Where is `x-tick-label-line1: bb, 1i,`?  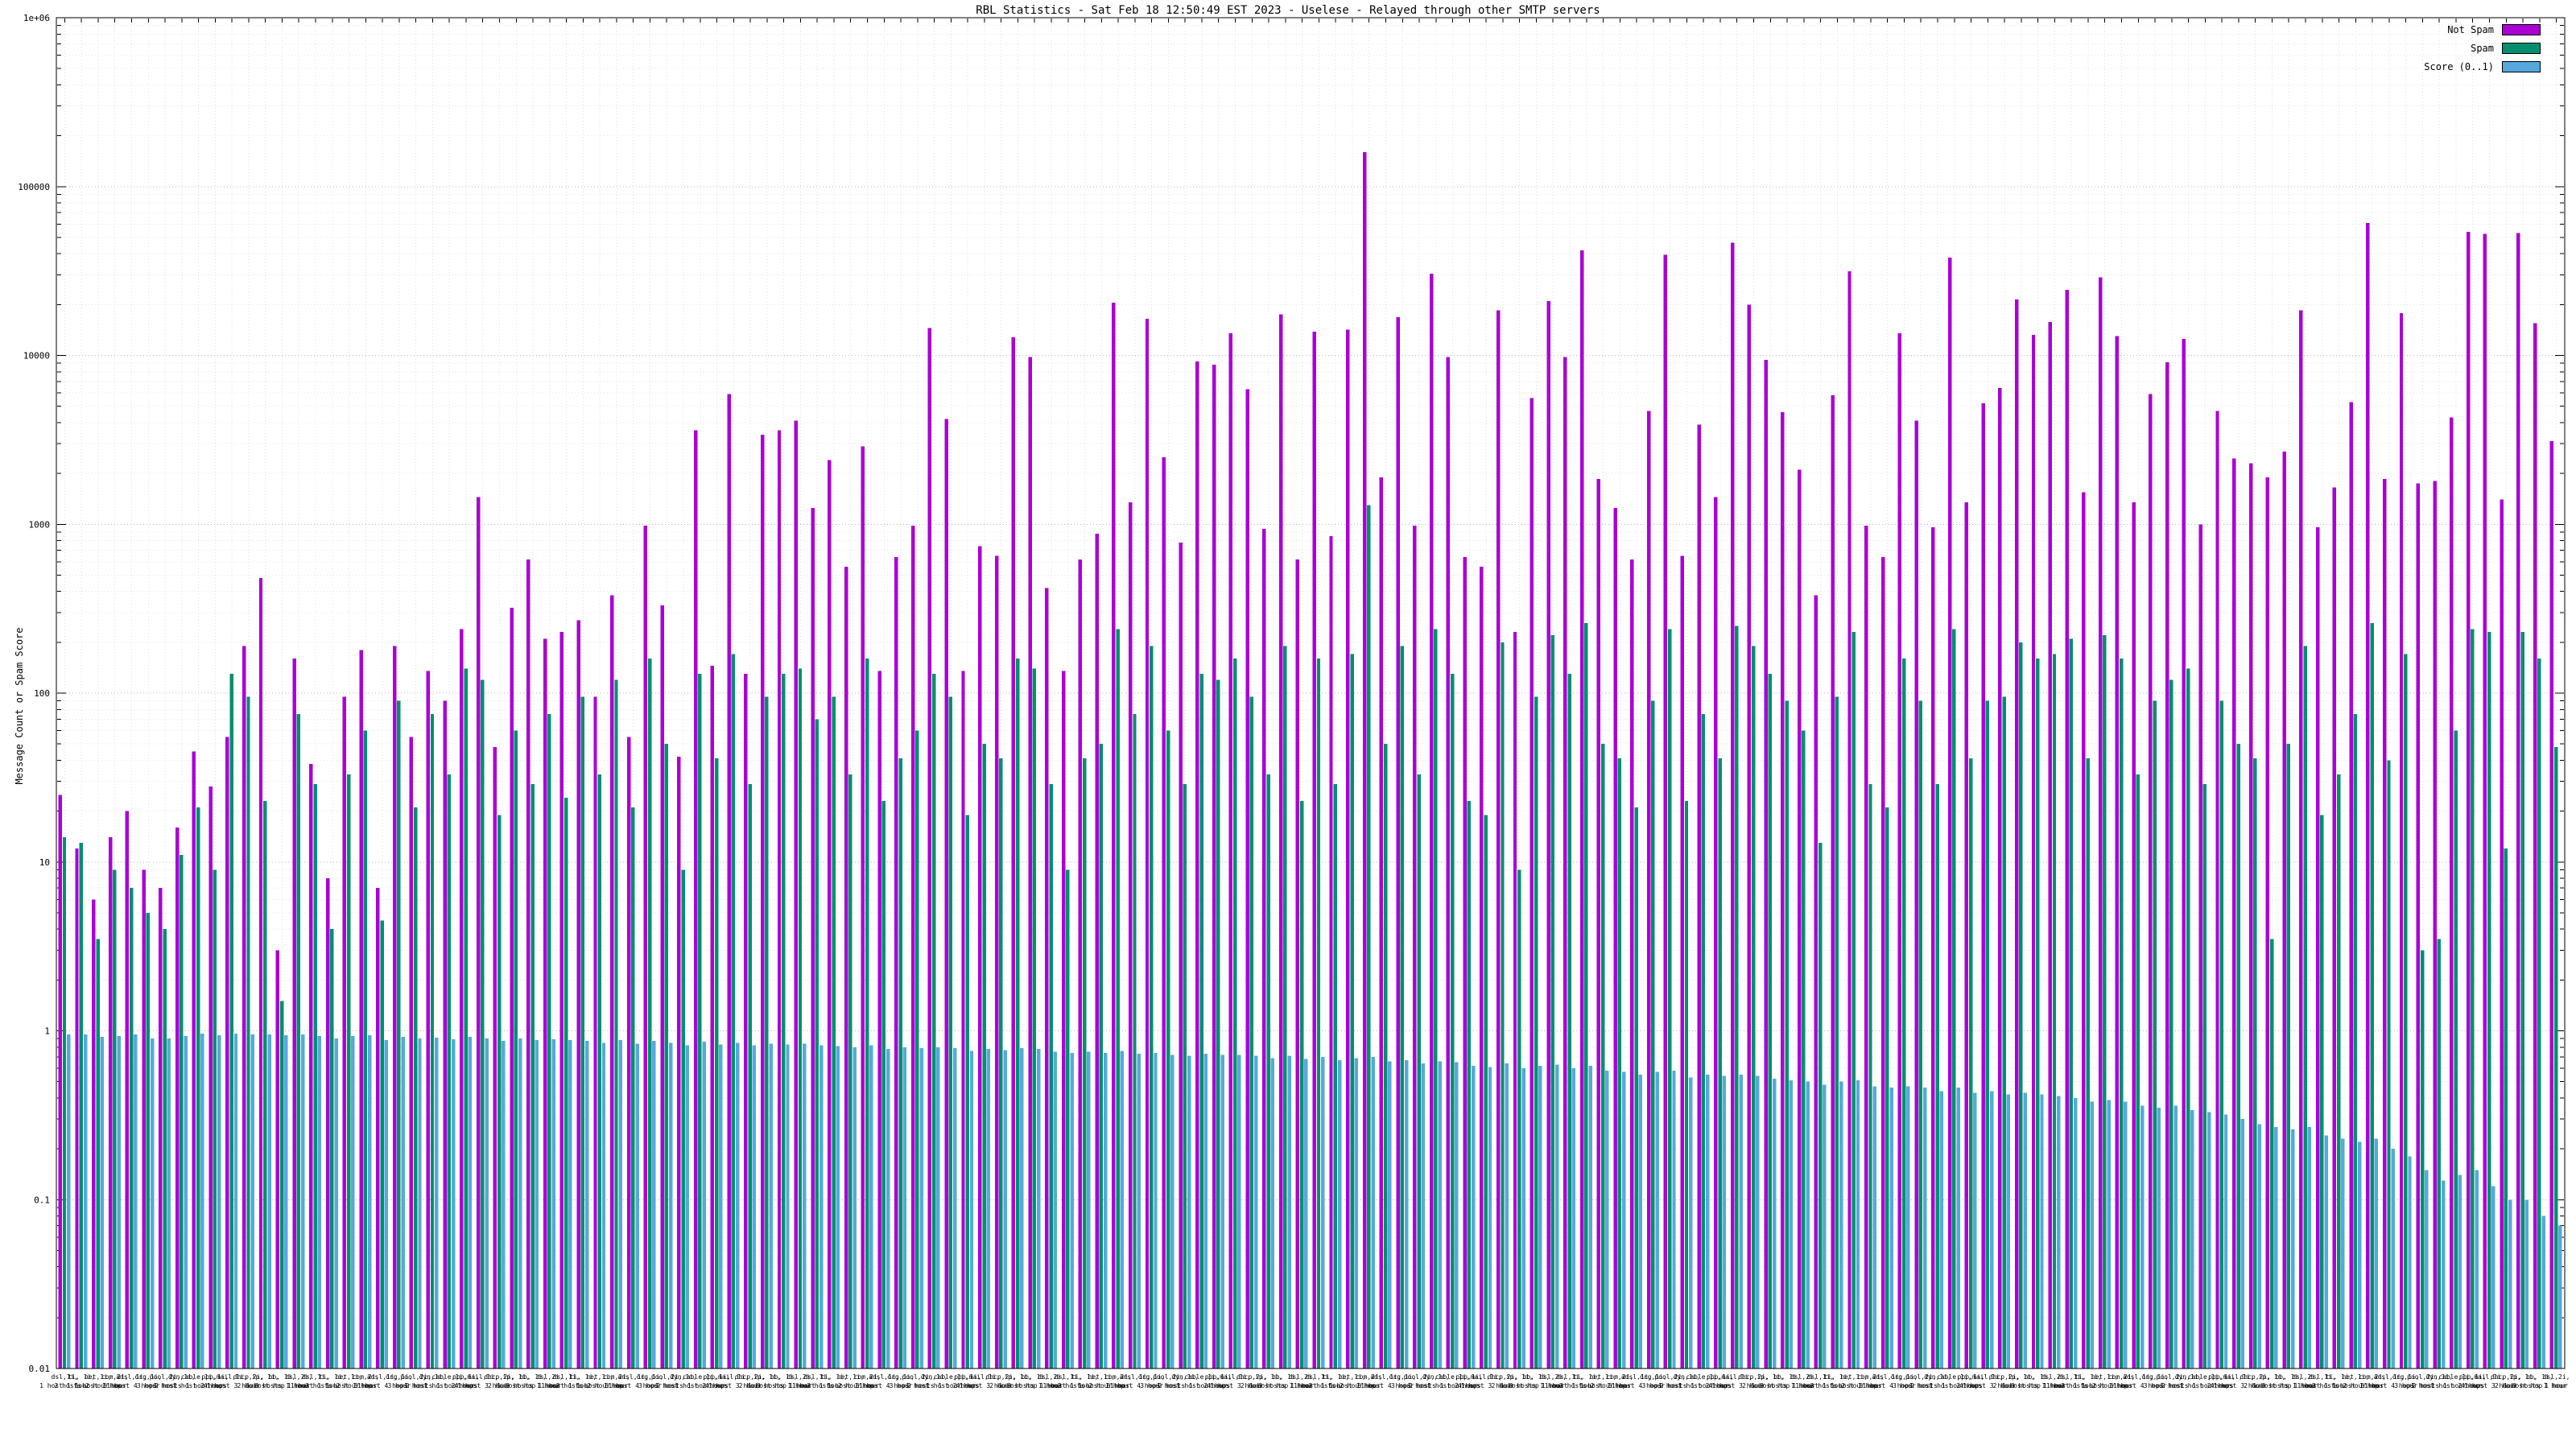
x-tick-label-line1: bb, 1i, is located at coordinates (1285, 1377).